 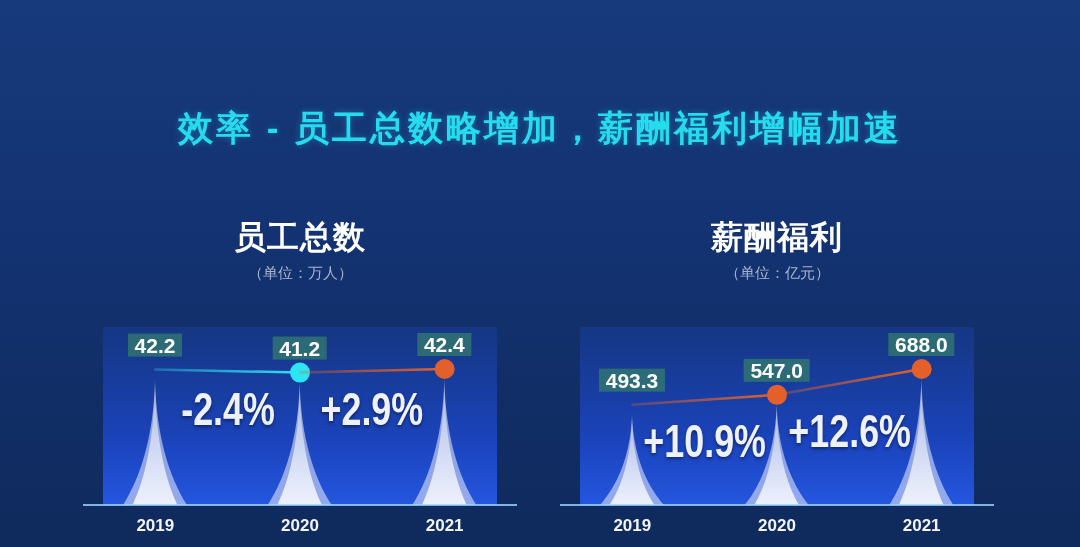 What do you see at coordinates (776, 370) in the screenshot?
I see `data-label: 547.0` at bounding box center [776, 370].